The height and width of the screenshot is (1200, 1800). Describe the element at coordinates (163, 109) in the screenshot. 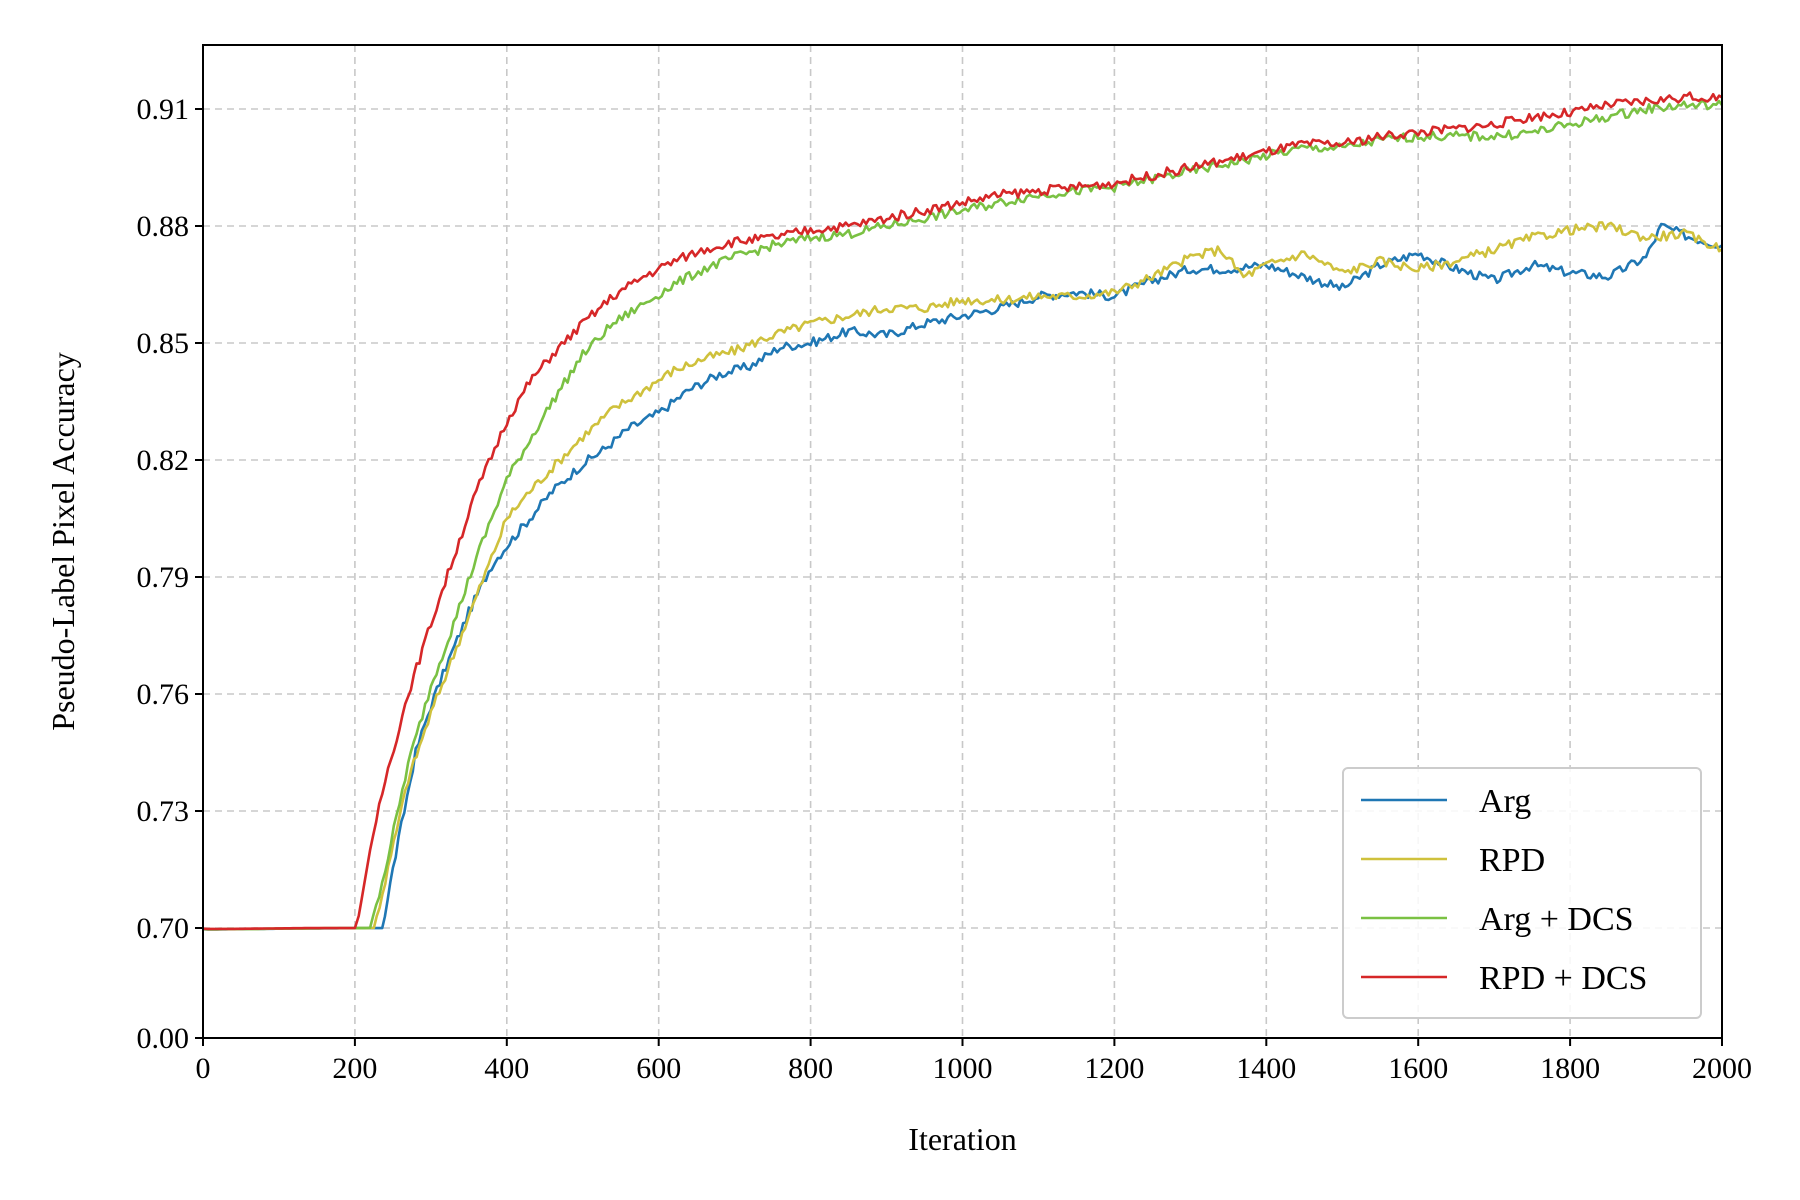

I see `y-tick-label: 0.91` at that location.